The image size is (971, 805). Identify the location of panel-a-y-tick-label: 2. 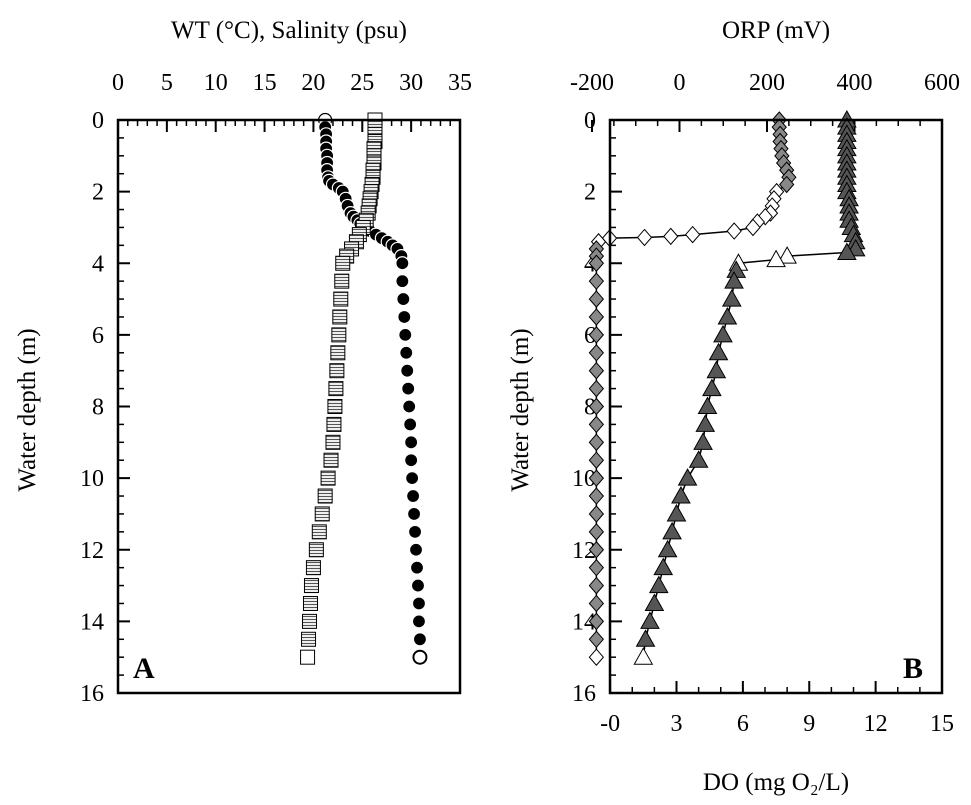
(98, 193).